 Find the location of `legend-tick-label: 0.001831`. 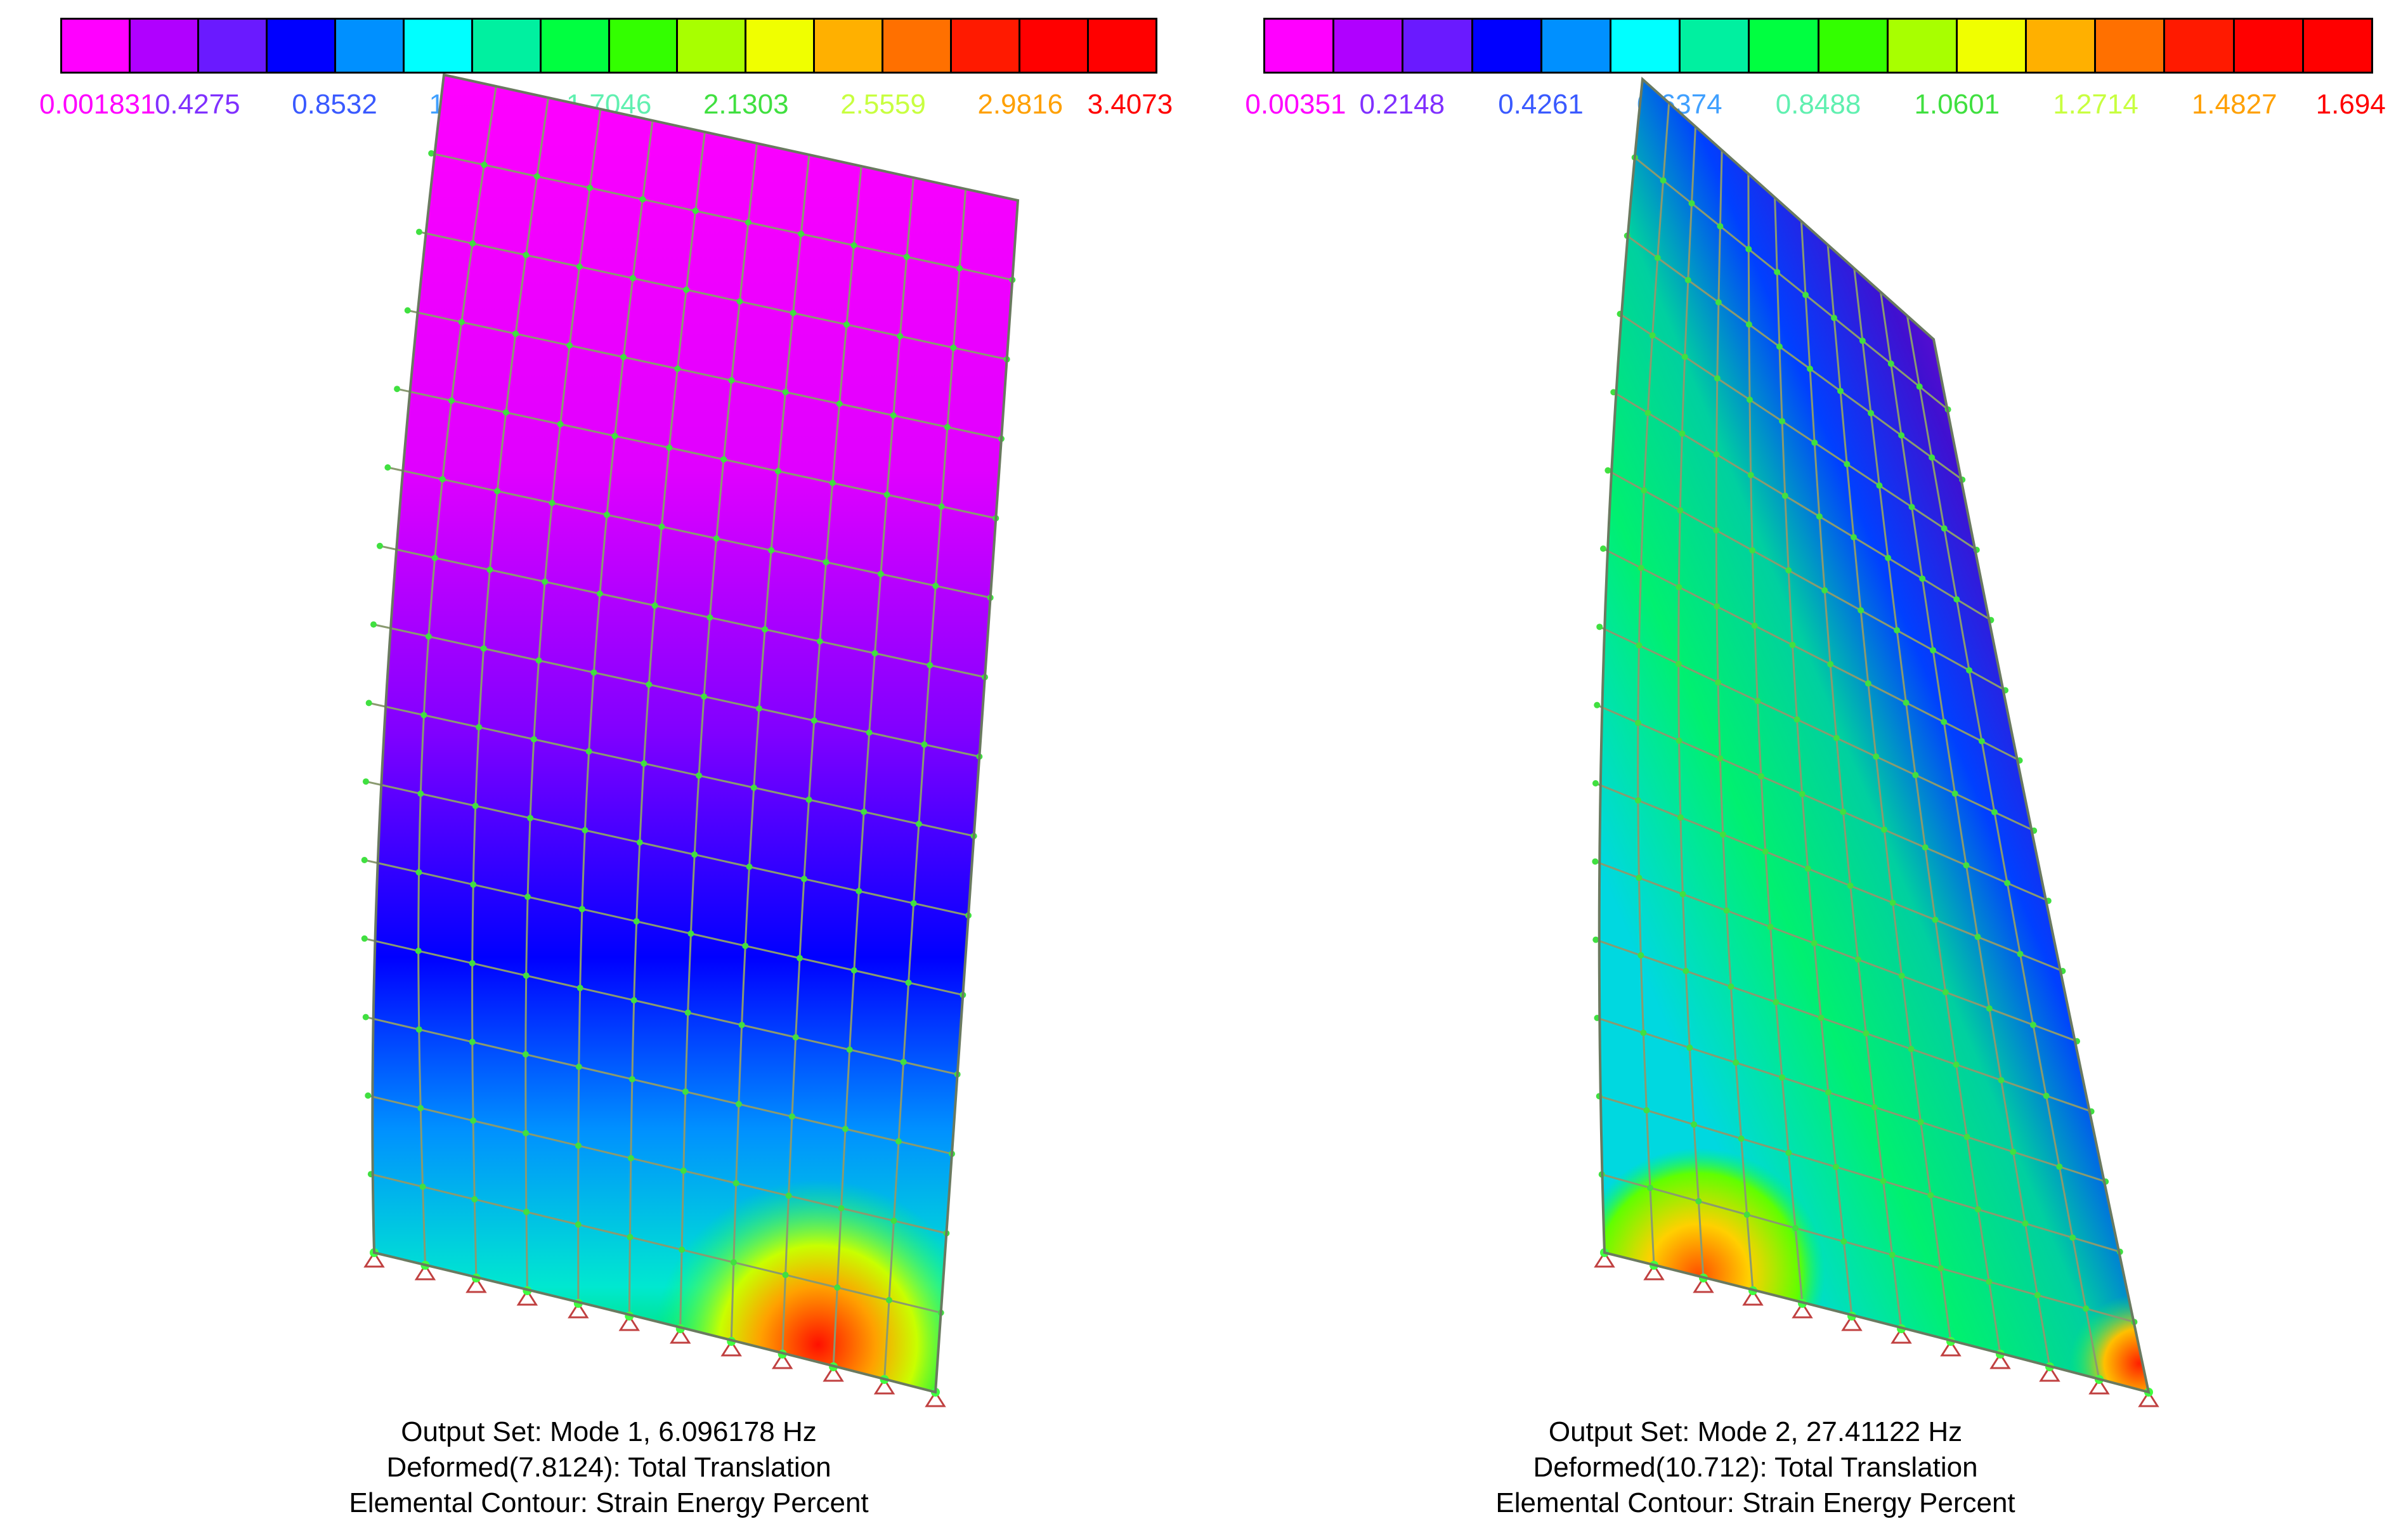

legend-tick-label: 0.001831 is located at coordinates (98, 104).